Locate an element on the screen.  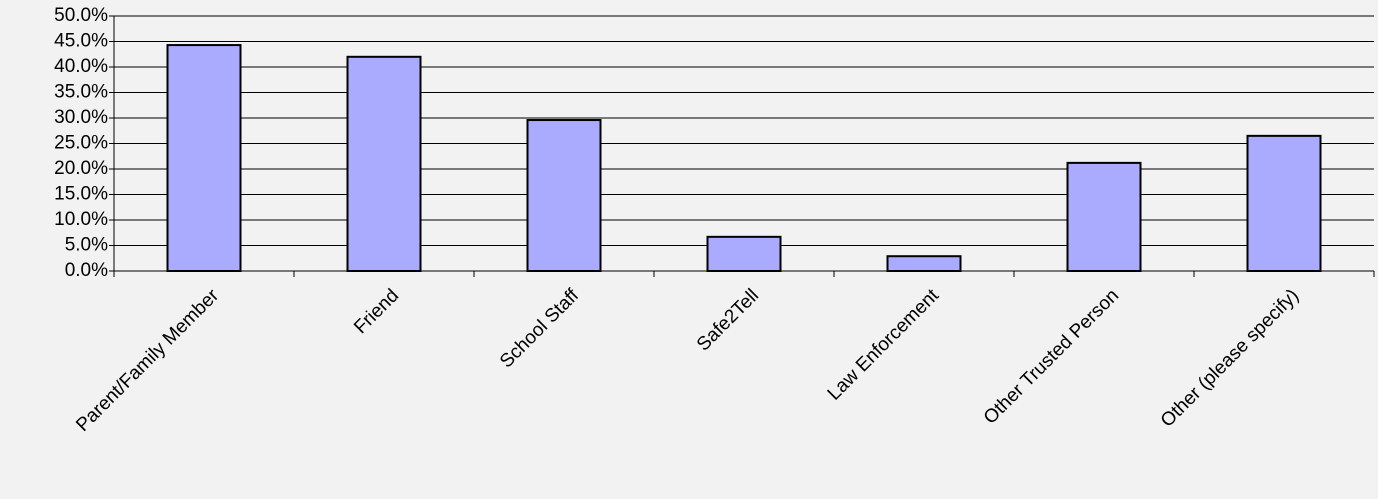
y-tick-label: 50.0% is located at coordinates (81, 15).